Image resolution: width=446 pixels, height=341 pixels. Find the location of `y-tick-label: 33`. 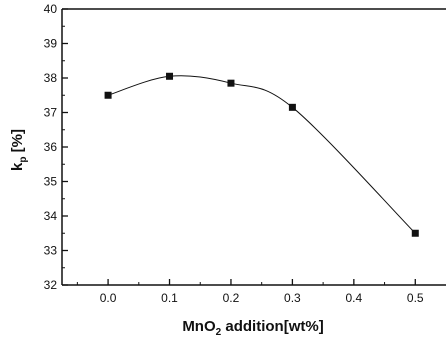

y-tick-label: 33 is located at coordinates (51, 251).